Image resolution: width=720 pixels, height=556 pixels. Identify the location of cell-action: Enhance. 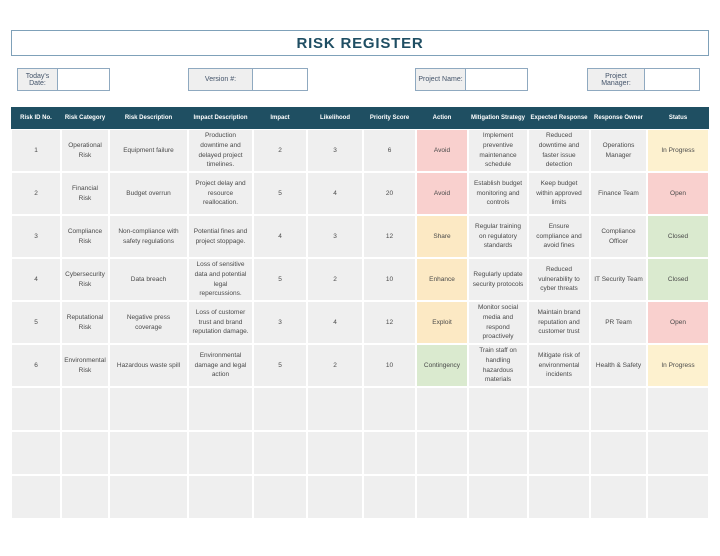
(442, 279).